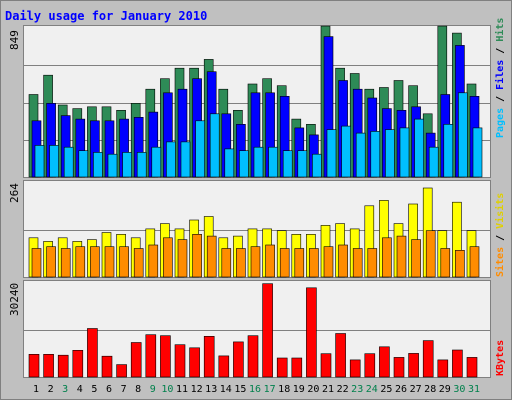 The image size is (512, 400). What do you see at coordinates (226, 389) in the screenshot?
I see `x-tick-label: 14` at bounding box center [226, 389].